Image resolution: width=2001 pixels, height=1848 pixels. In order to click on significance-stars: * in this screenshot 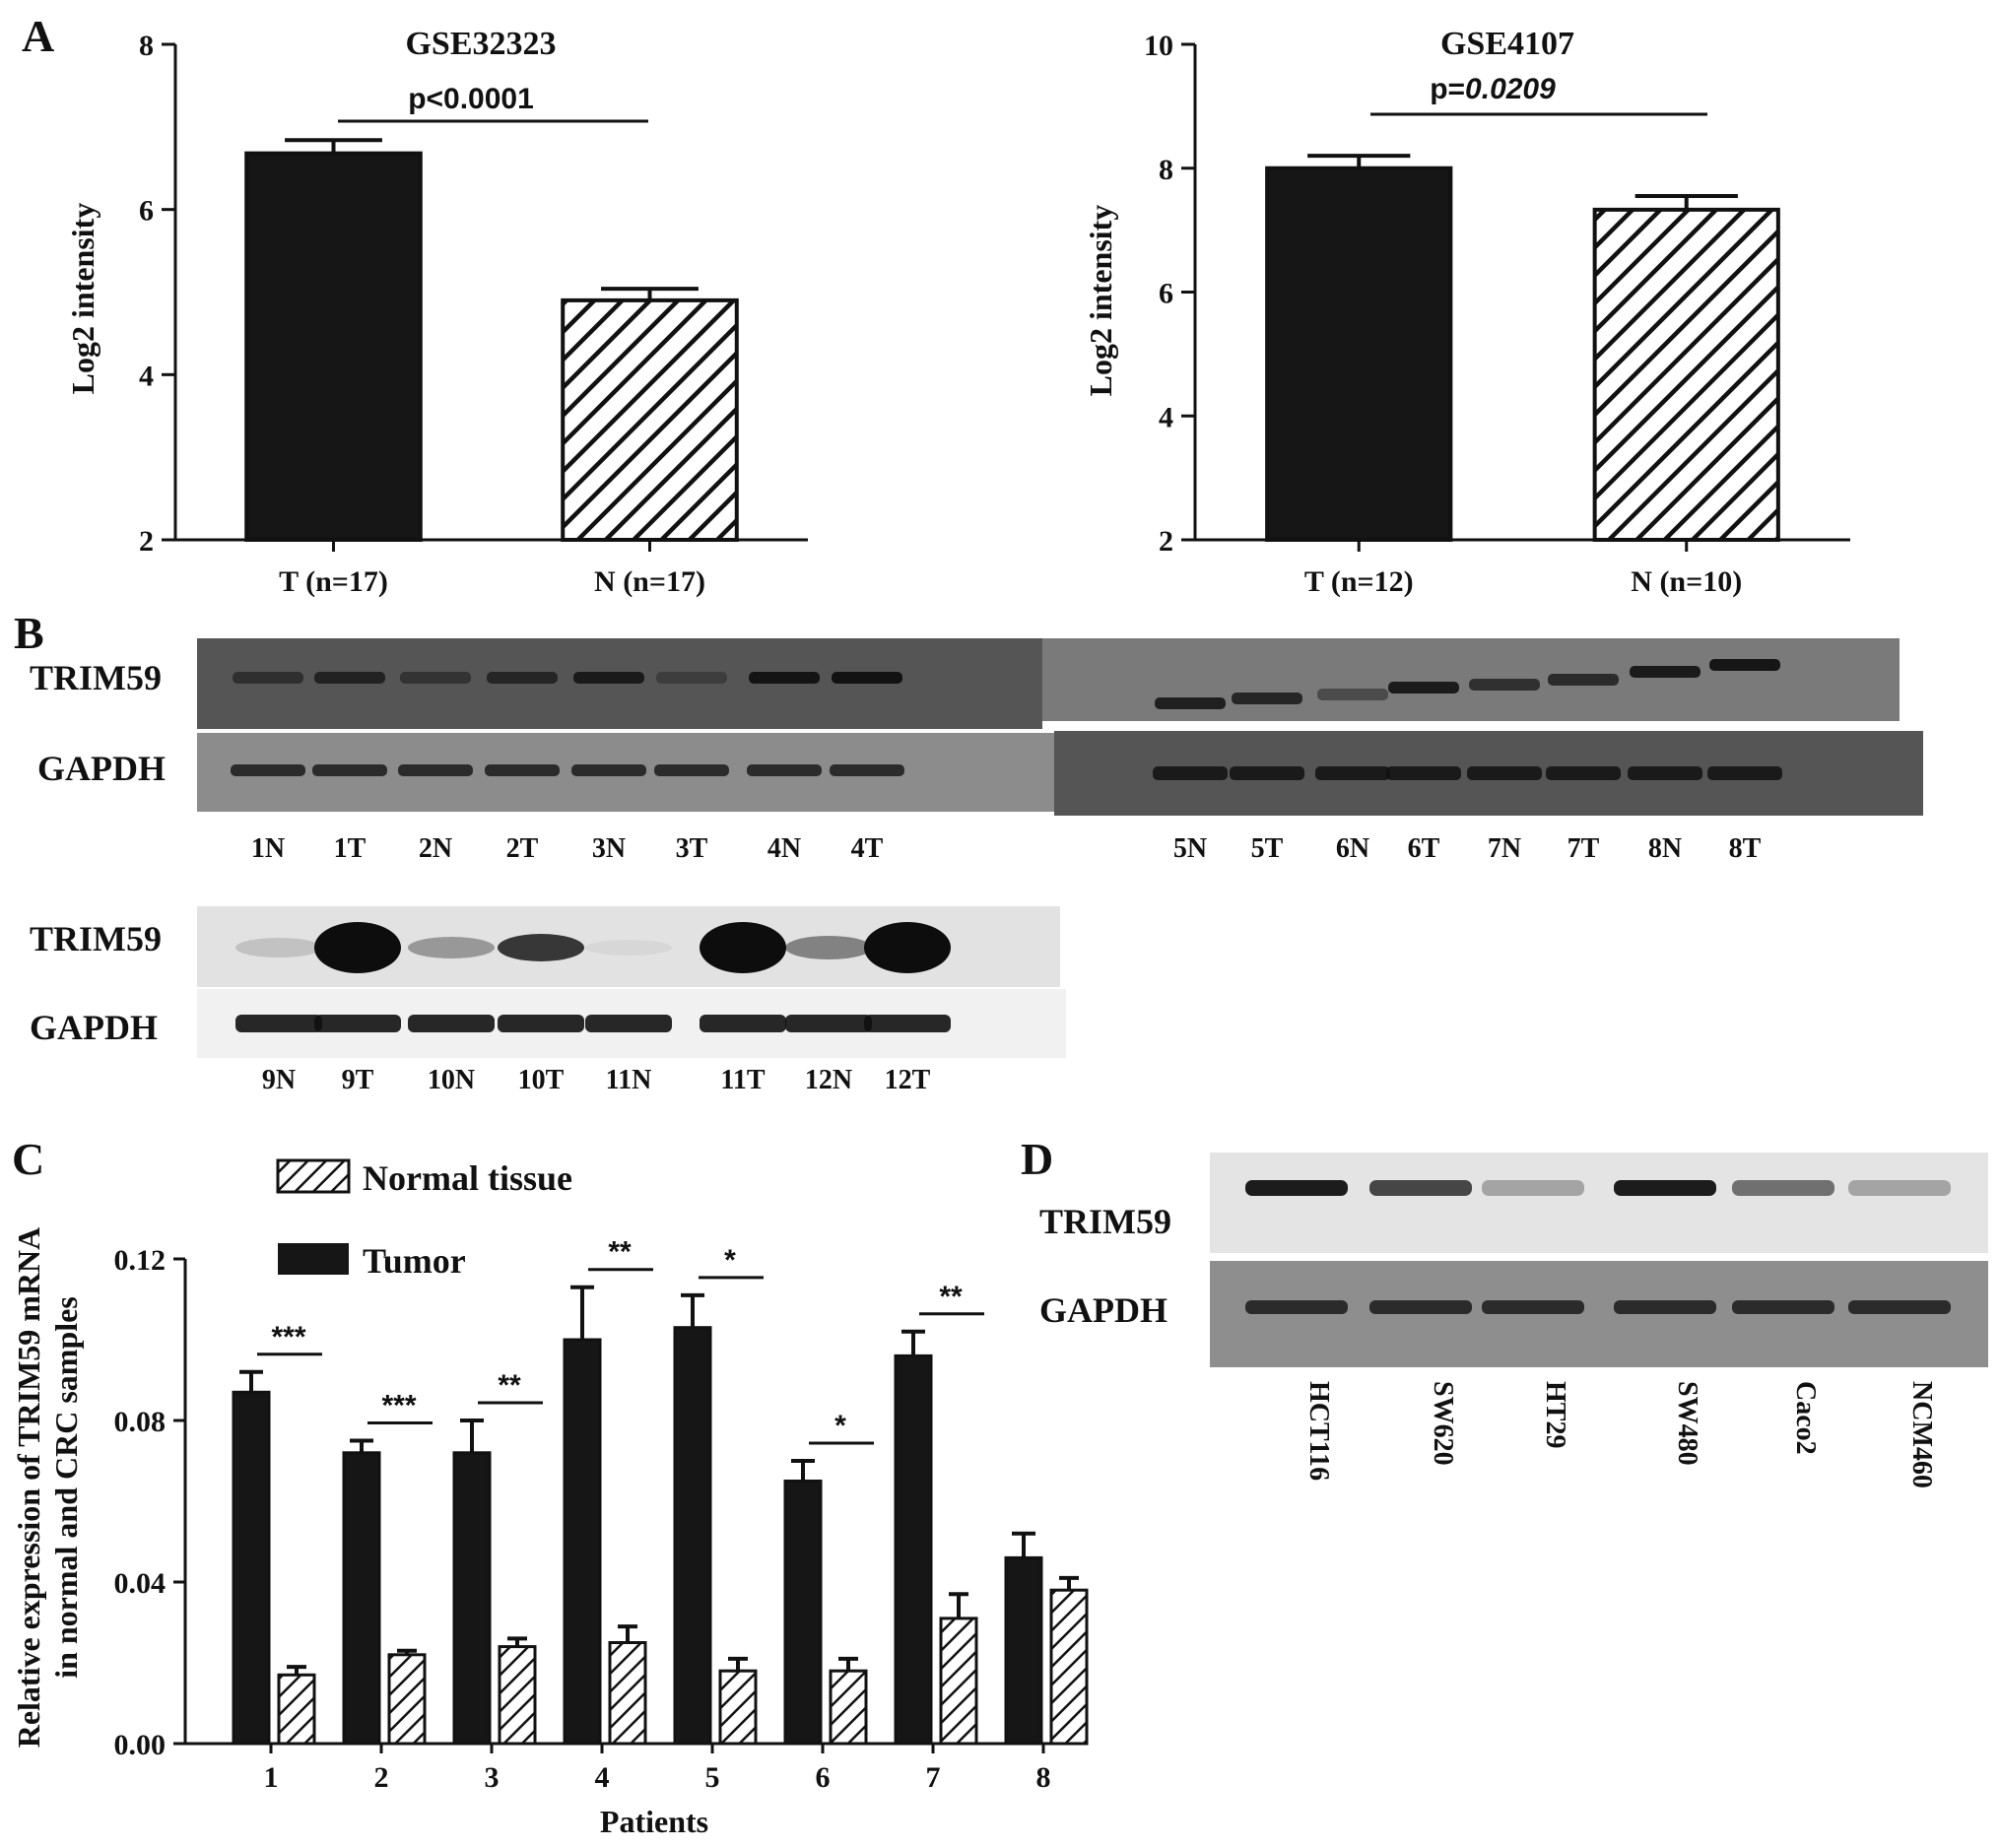, I will do `click(730, 1260)`.